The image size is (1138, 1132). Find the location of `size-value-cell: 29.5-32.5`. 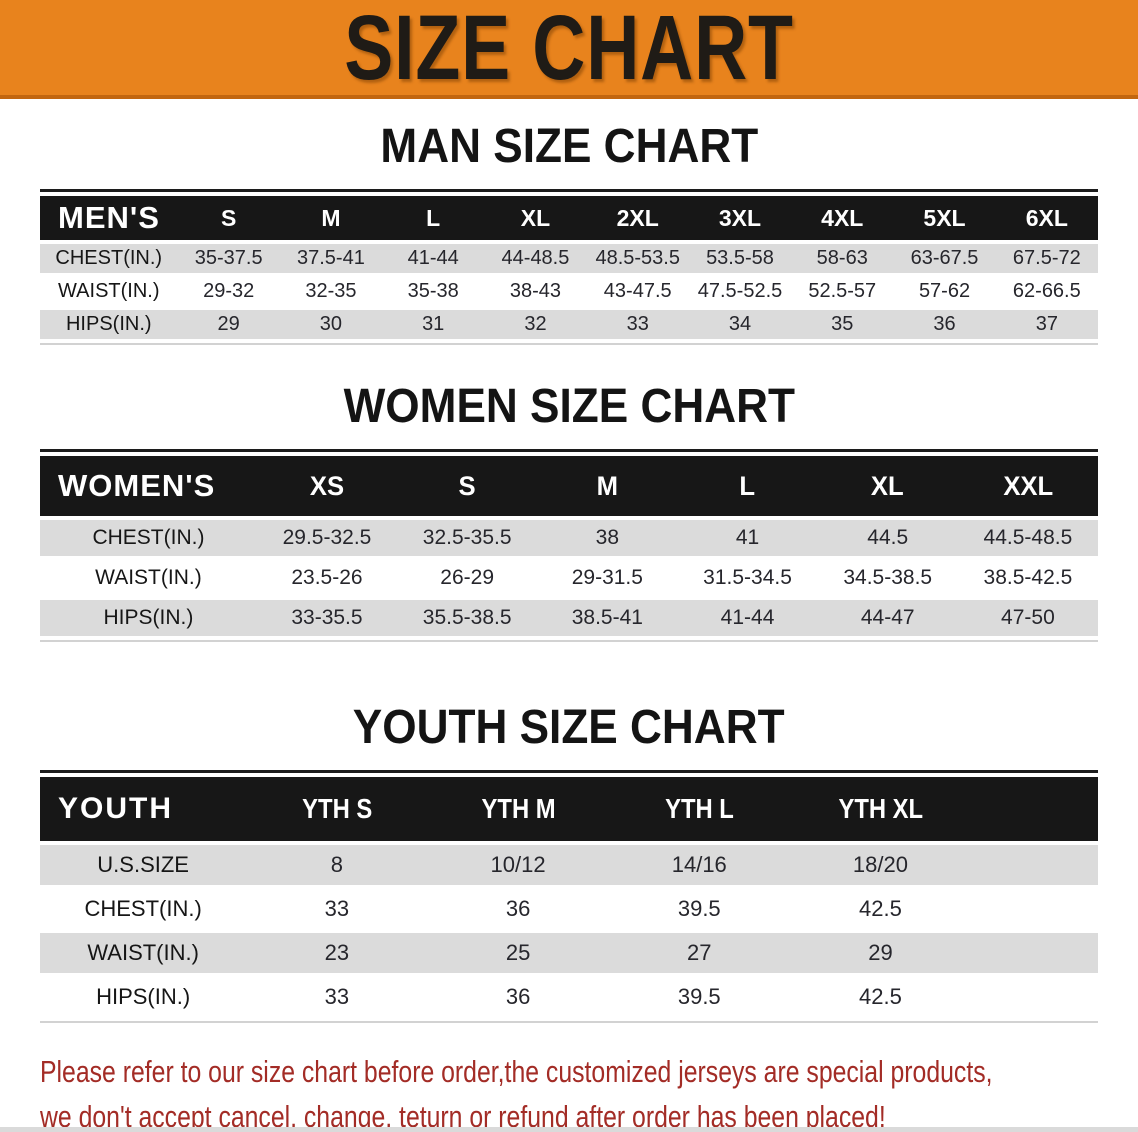

size-value-cell: 29.5-32.5 is located at coordinates (327, 538).